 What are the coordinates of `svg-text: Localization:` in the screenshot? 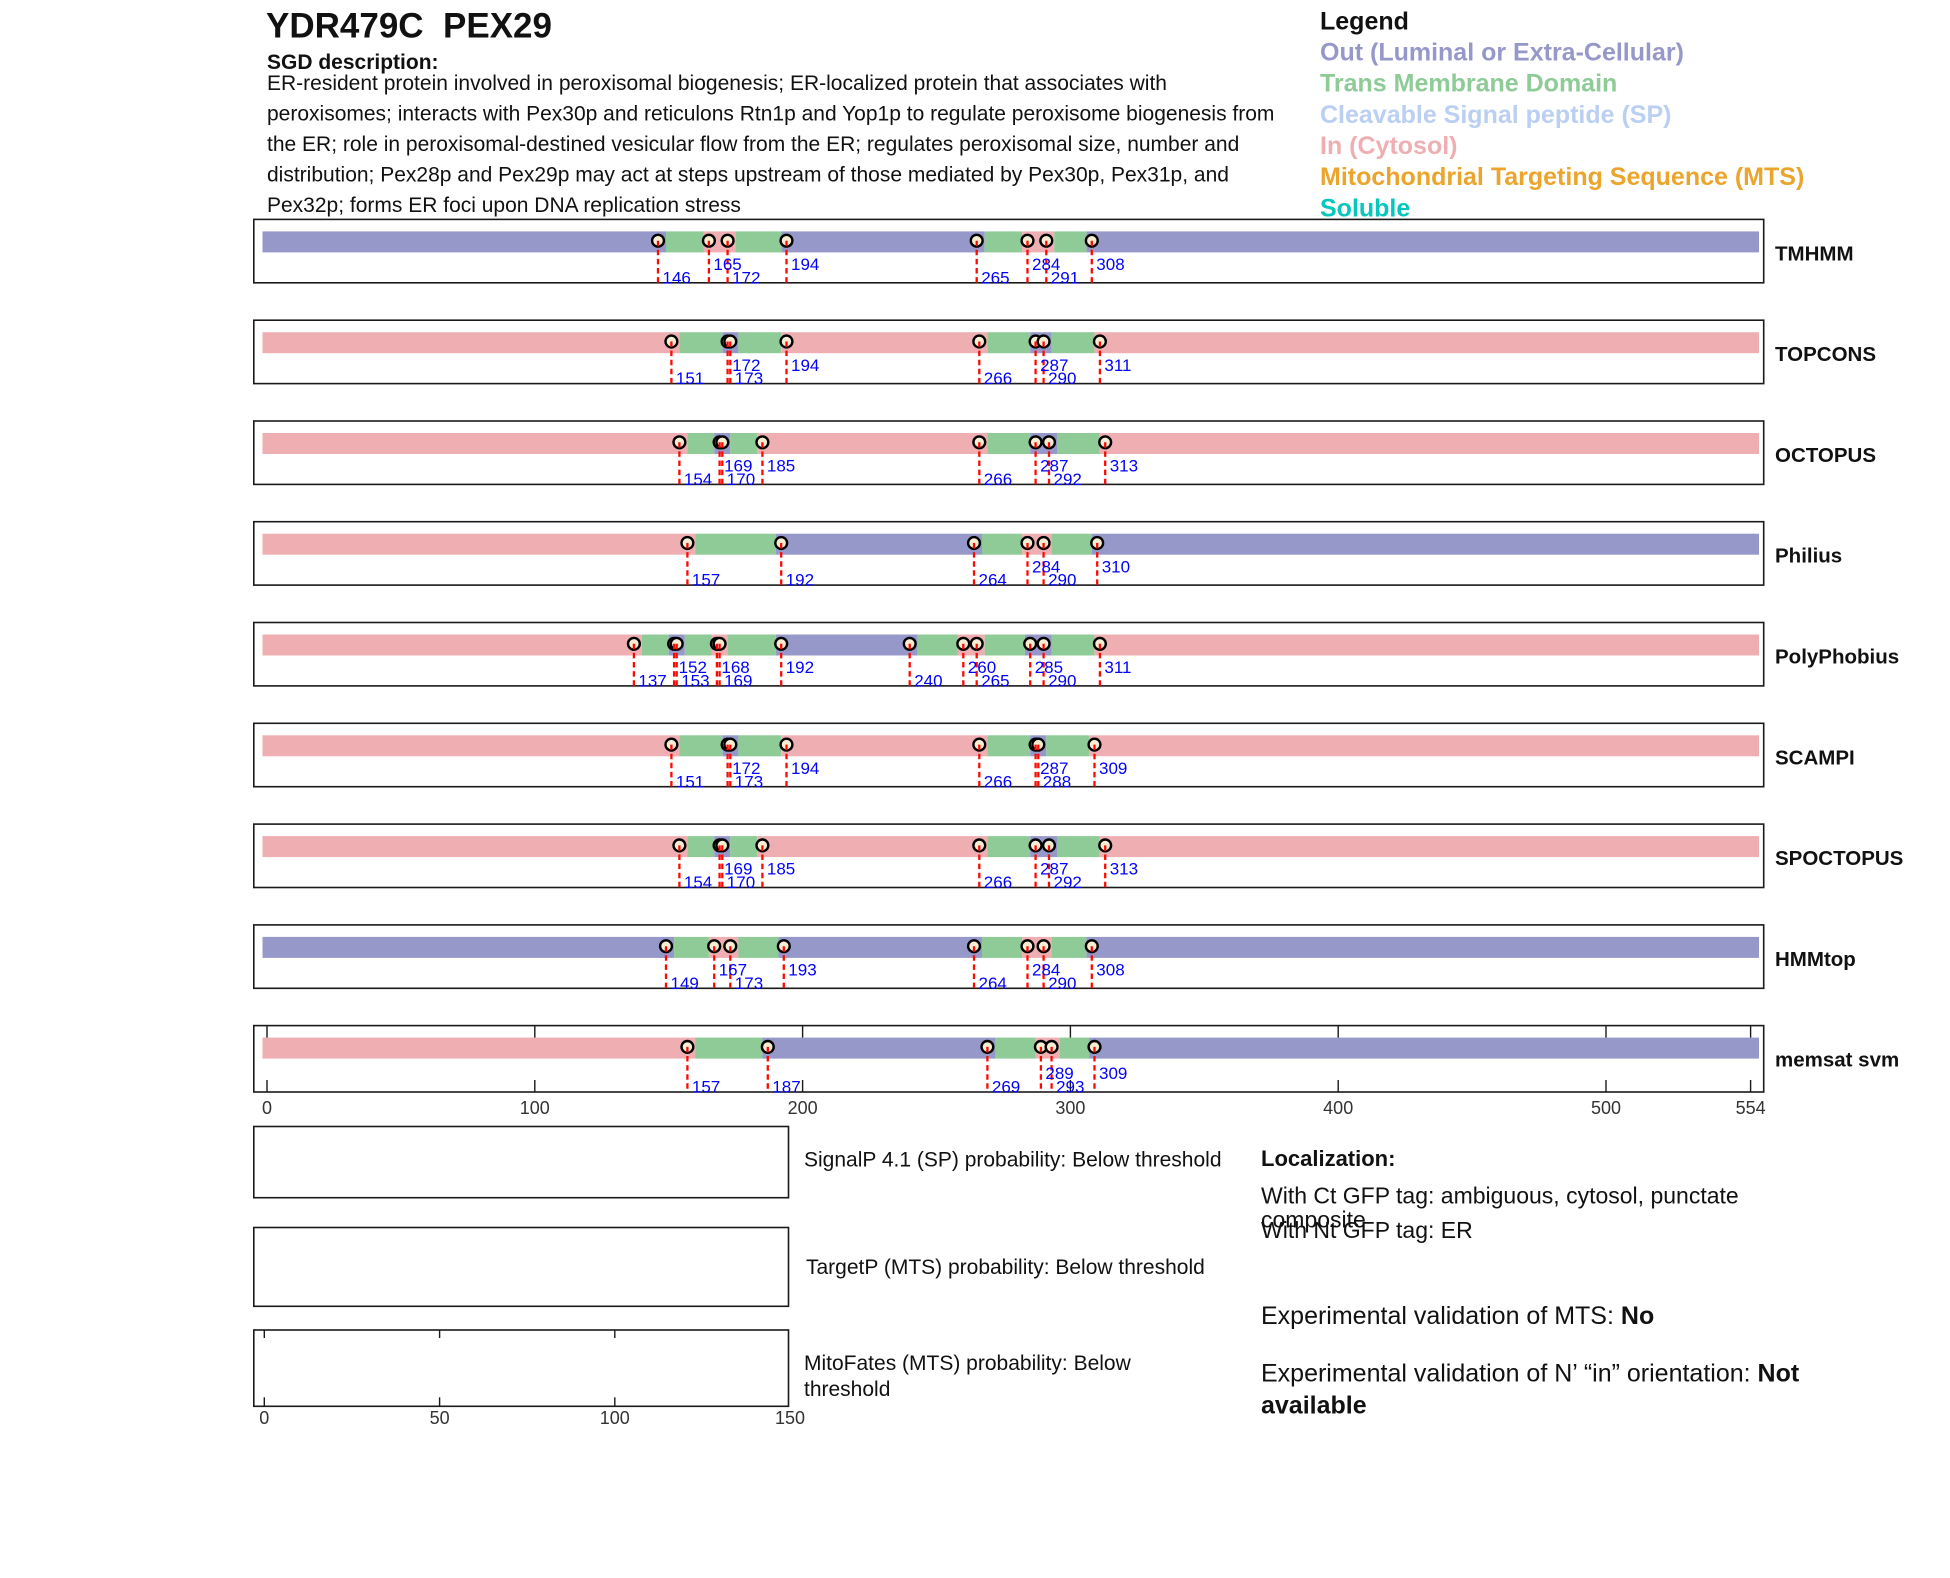 It's located at (1328, 1158).